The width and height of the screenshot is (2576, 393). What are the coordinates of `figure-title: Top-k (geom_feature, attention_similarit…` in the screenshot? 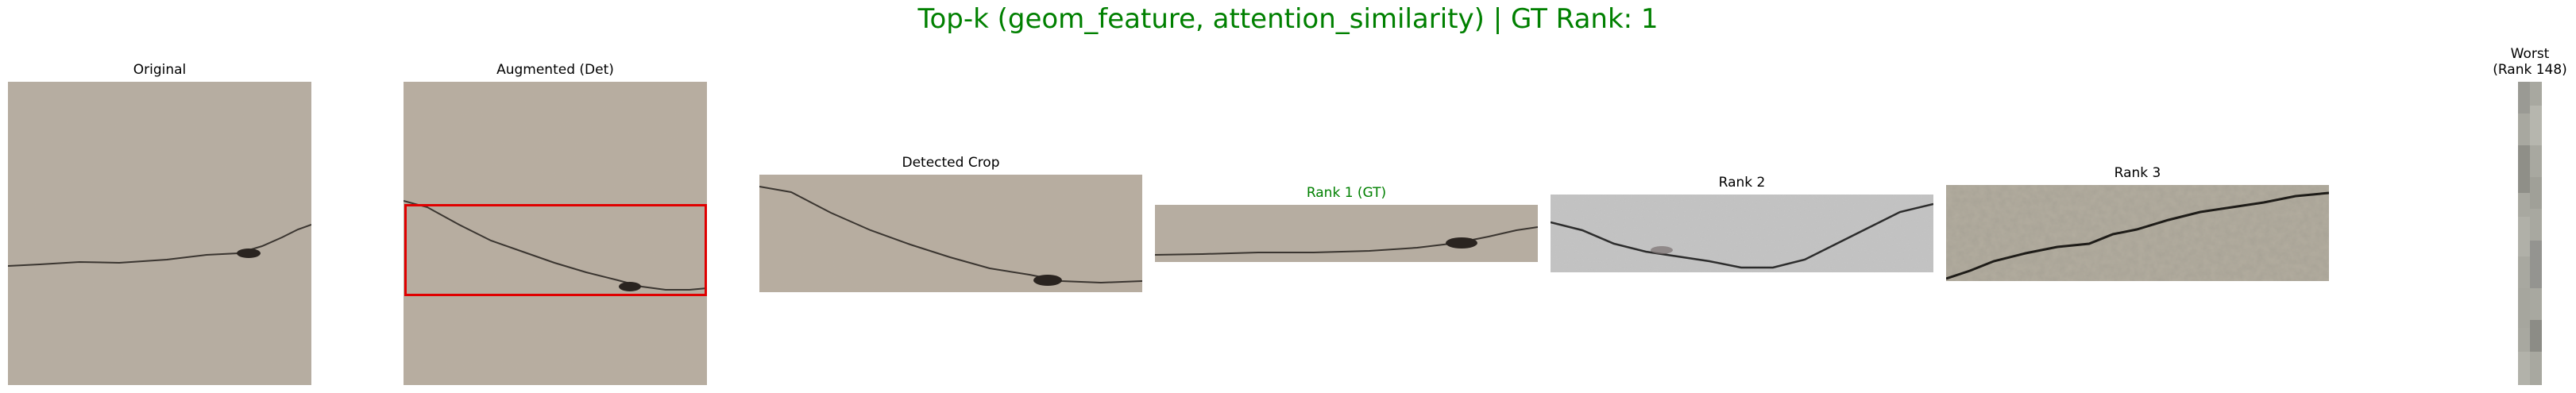 It's located at (1288, 19).